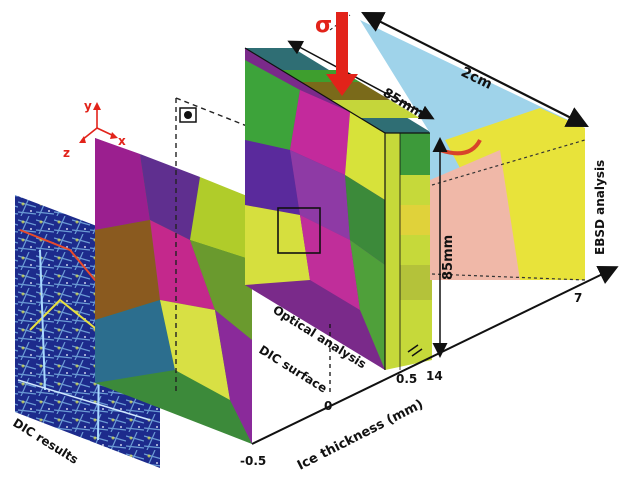 This screenshot has width=622, height=491. Describe the element at coordinates (448, 257) in the screenshot. I see `height-label: 85mm` at that location.